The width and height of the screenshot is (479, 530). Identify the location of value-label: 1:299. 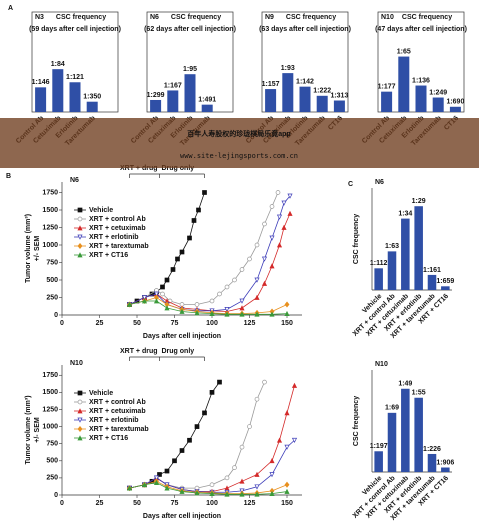
(156, 95).